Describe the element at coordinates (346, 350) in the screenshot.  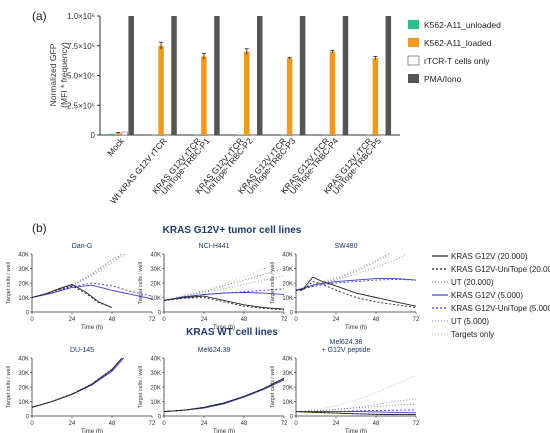
I see `chart-title: + G12V peptide` at that location.